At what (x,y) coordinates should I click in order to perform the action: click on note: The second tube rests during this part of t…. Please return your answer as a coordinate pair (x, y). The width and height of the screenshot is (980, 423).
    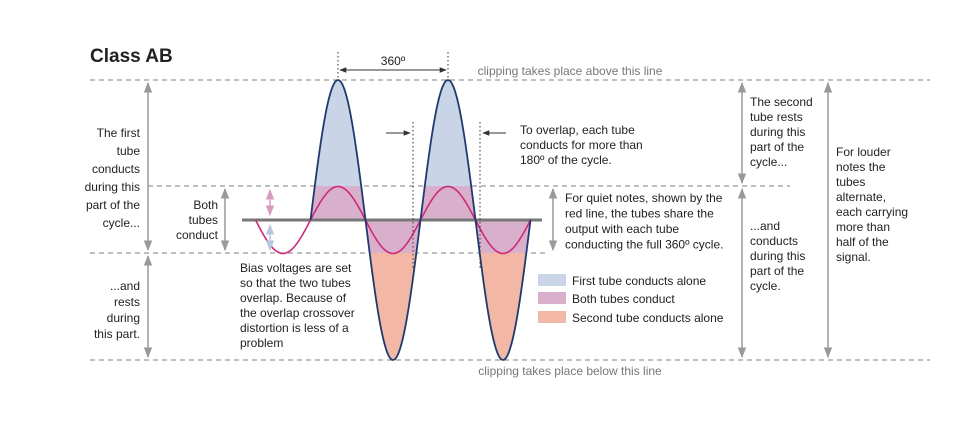
    Looking at the image, I should click on (781, 132).